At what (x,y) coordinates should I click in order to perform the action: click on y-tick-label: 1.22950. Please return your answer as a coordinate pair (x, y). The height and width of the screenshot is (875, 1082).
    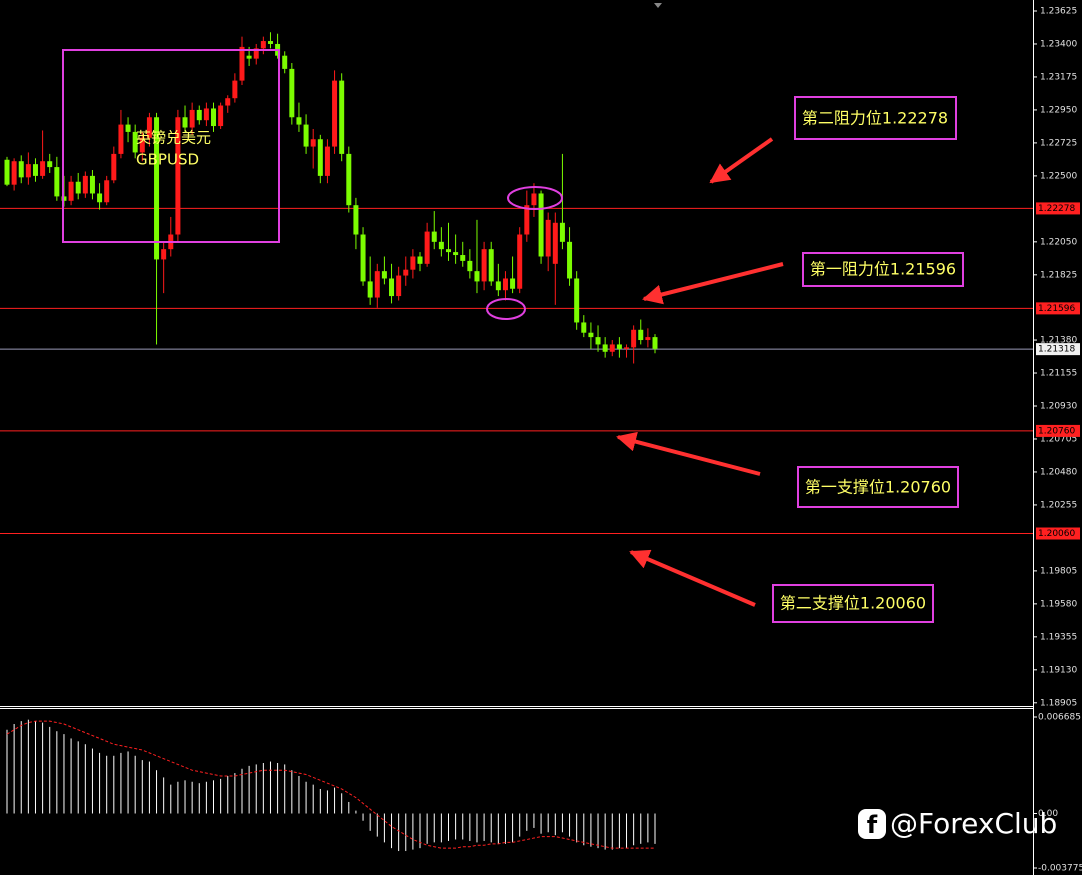
    Looking at the image, I should click on (1058, 110).